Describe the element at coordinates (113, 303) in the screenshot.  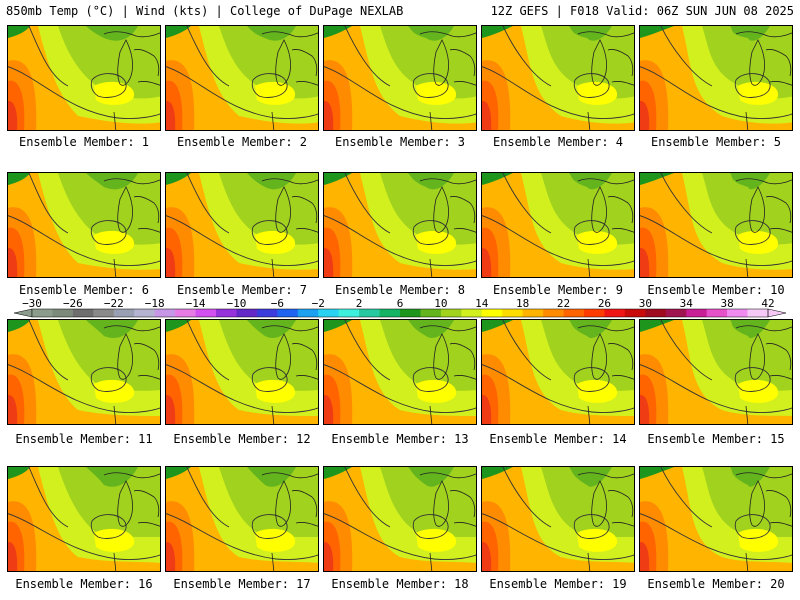
I see `colorbar-tick-label: −22` at that location.